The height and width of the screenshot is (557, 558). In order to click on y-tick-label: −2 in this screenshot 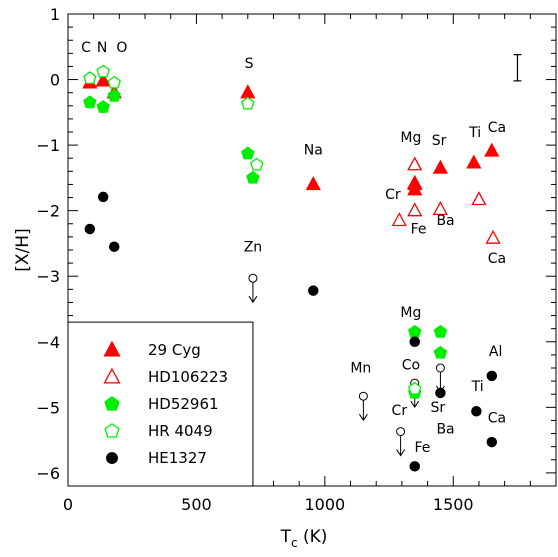, I will do `click(48, 211)`.